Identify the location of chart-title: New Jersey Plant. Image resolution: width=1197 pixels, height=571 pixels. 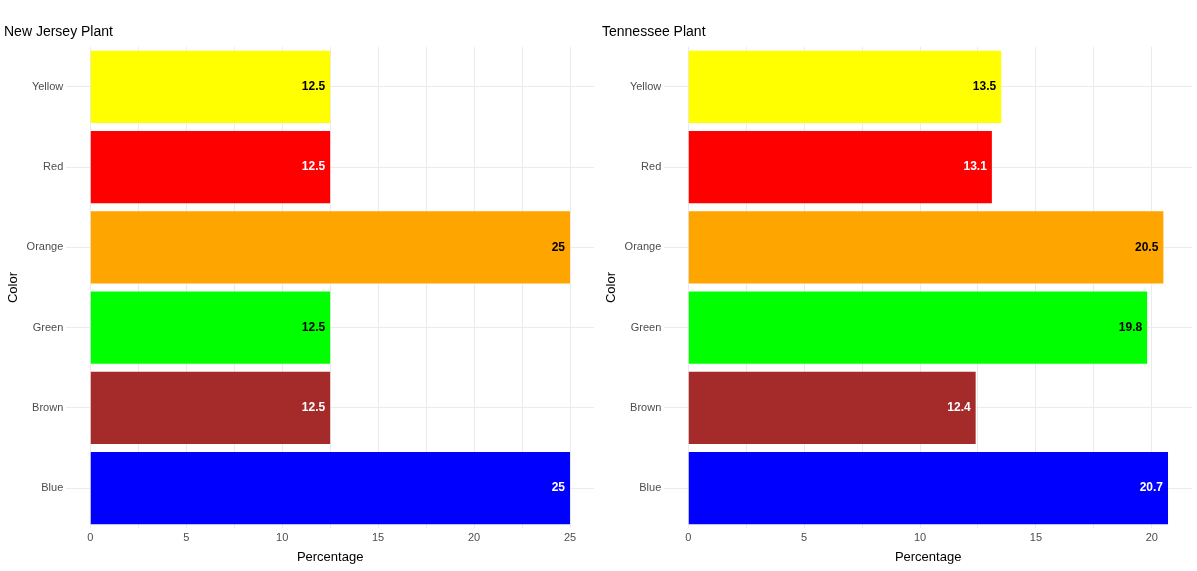
(59, 31).